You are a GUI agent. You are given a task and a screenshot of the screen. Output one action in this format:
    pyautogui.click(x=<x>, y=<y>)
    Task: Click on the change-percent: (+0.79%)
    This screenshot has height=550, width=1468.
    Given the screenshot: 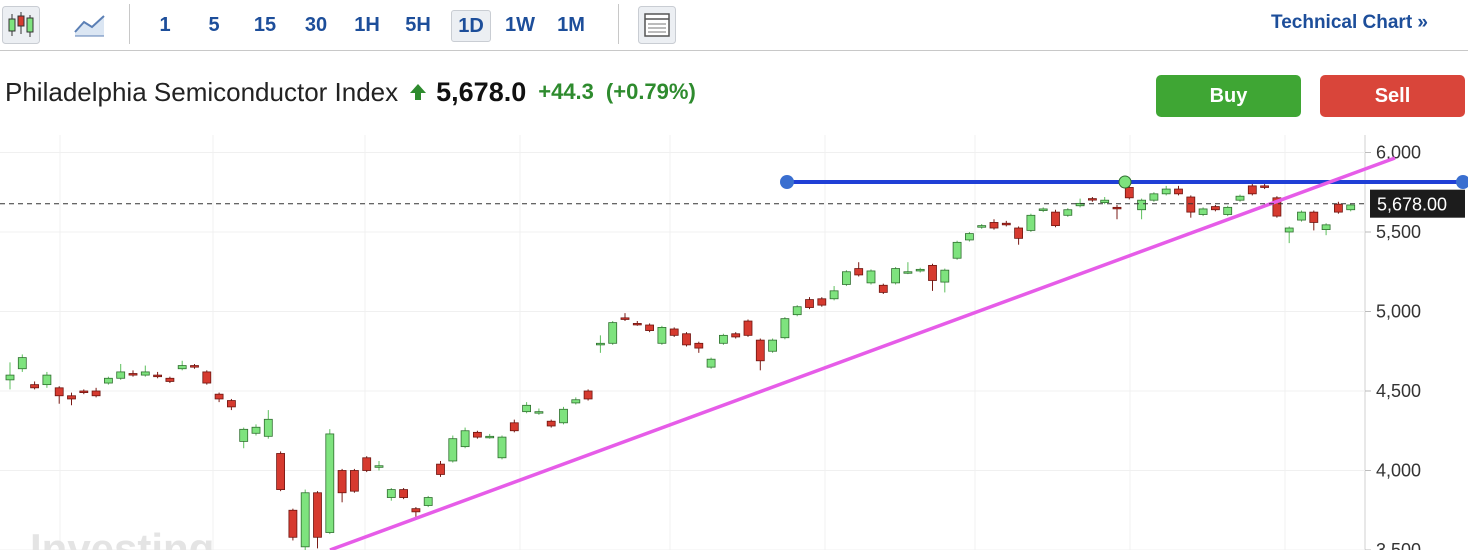 What is the action you would take?
    pyautogui.click(x=650, y=91)
    